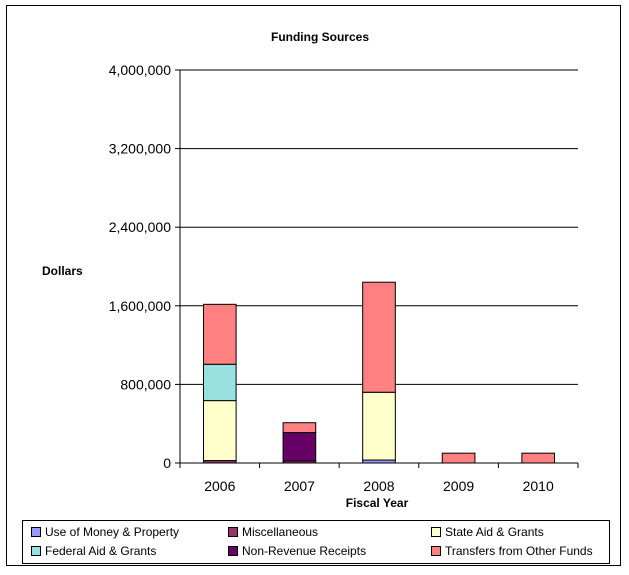 The height and width of the screenshot is (575, 629). What do you see at coordinates (280, 532) in the screenshot?
I see `legend-label: Miscellaneous` at bounding box center [280, 532].